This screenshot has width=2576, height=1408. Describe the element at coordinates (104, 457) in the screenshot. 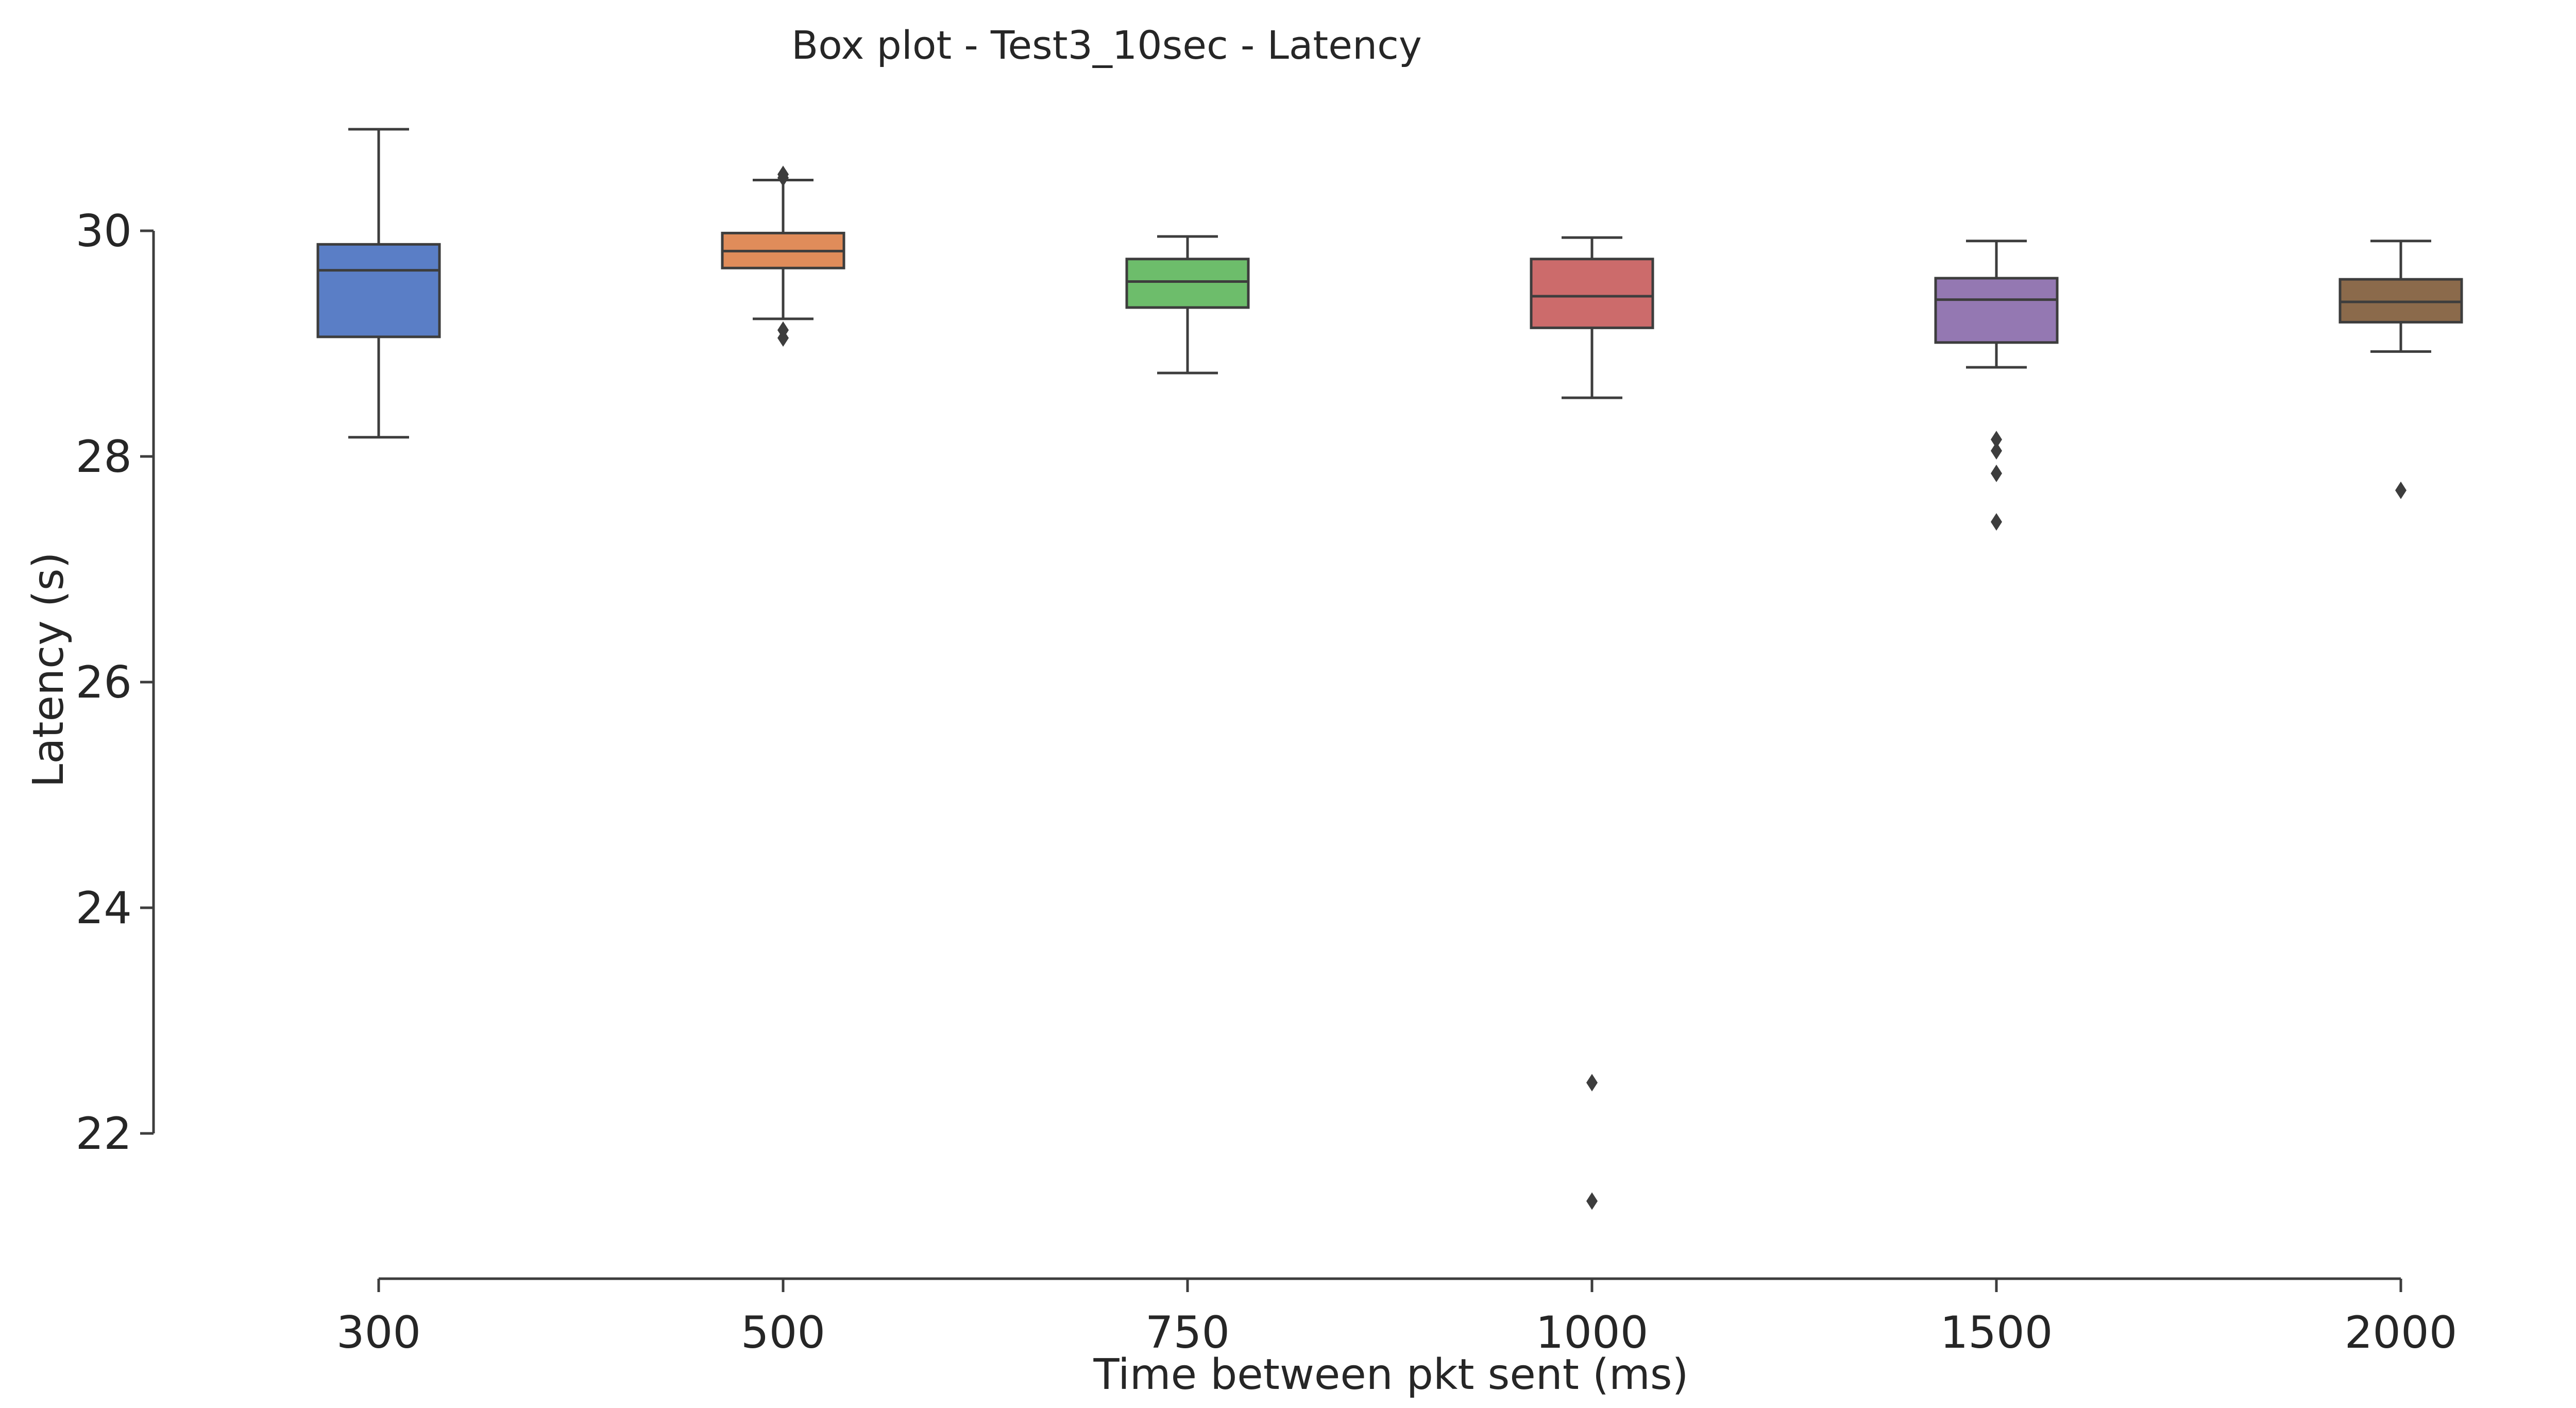

I see `y-tick-label: 28` at that location.